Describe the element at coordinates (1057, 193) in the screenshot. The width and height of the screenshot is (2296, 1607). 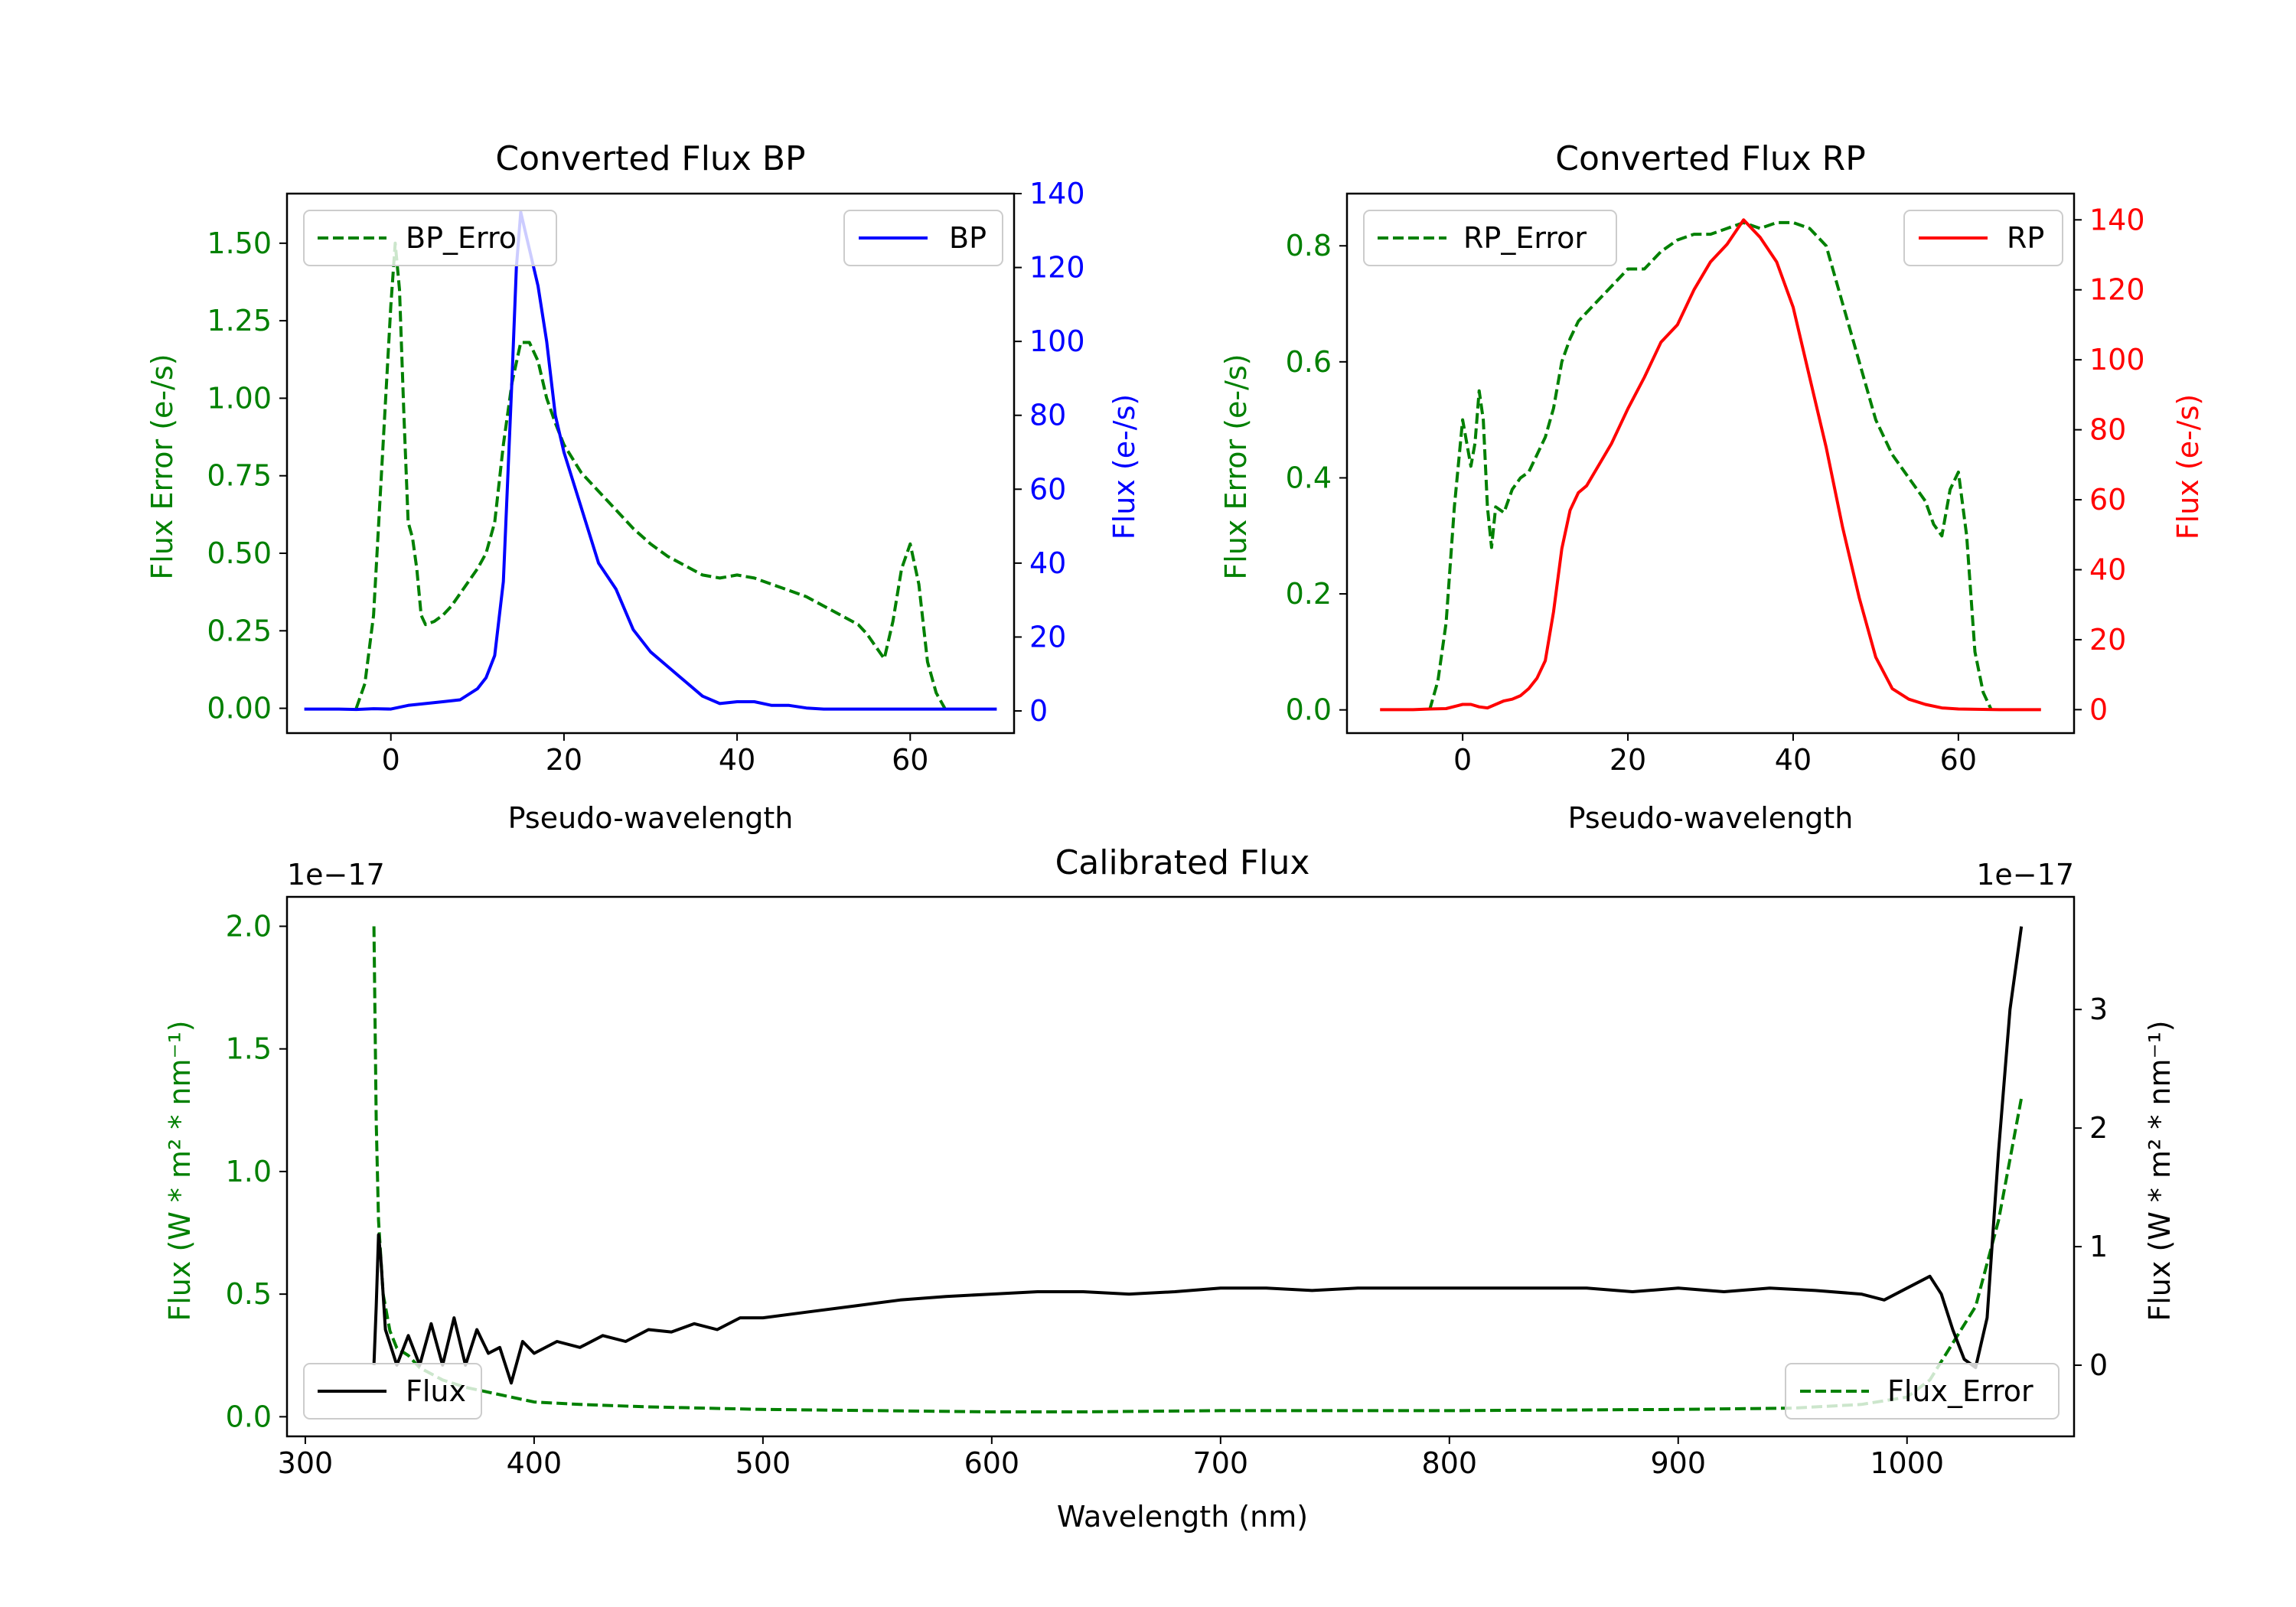
I see `bp-ytick-right-label: 140` at that location.